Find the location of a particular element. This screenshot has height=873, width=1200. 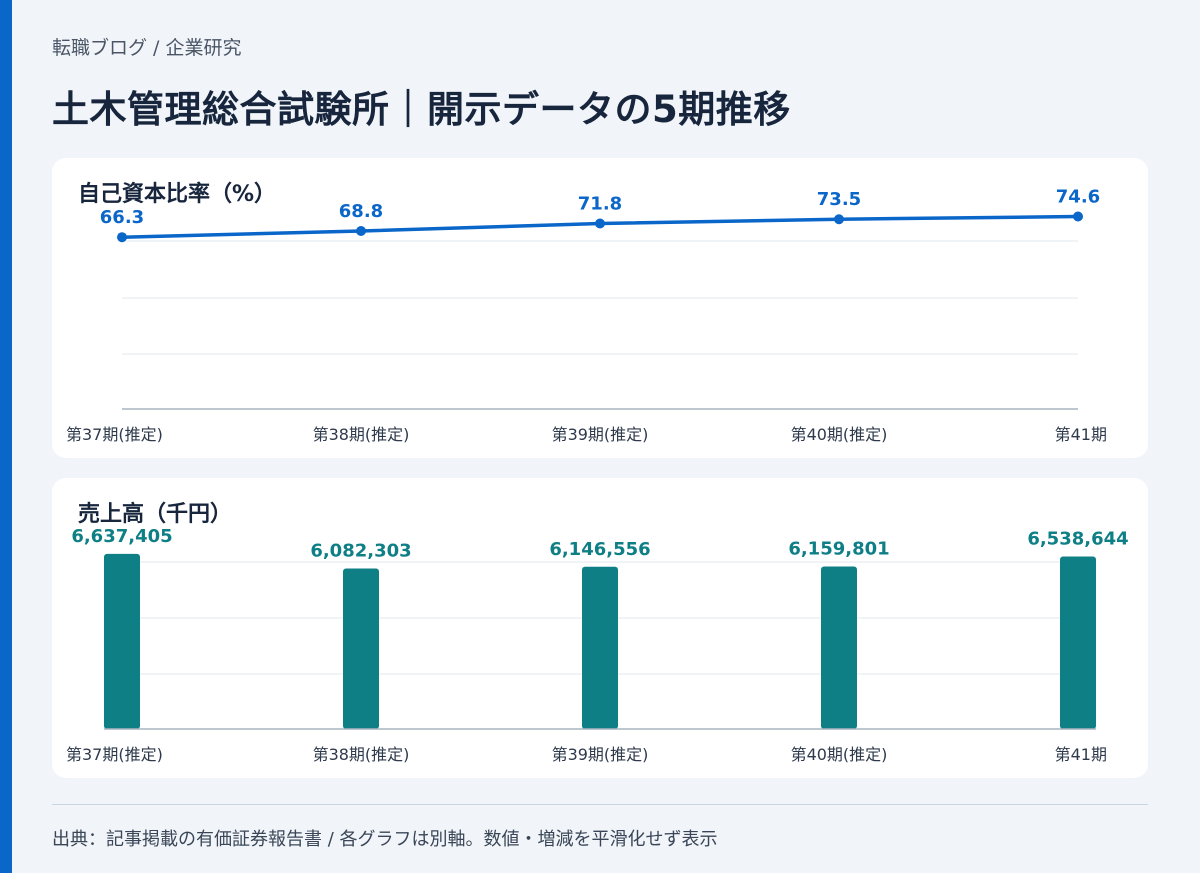

breadcrumb: 転職ブログ / 企業研究 is located at coordinates (147, 48).